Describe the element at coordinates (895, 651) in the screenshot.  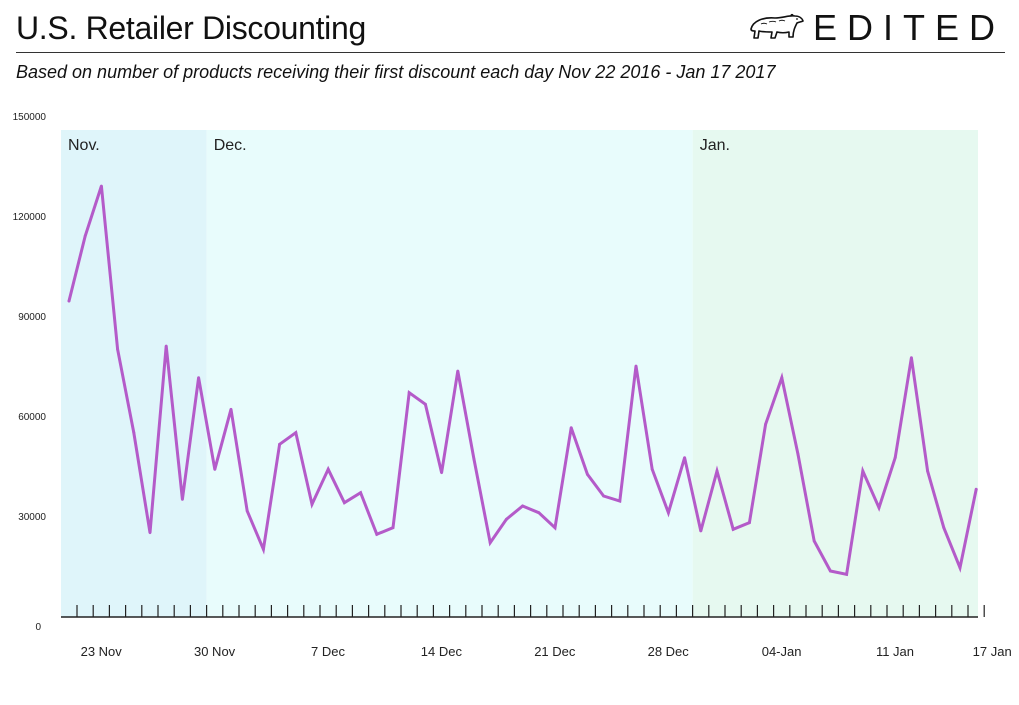
I see `x-tick-label: 11 Jan` at that location.